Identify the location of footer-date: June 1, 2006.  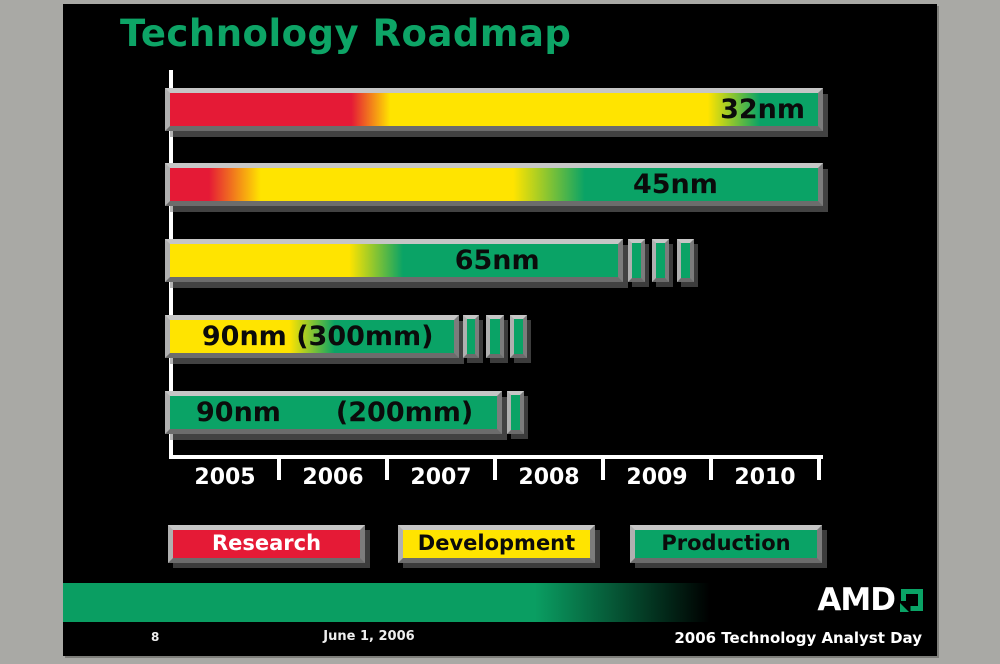
(369, 636).